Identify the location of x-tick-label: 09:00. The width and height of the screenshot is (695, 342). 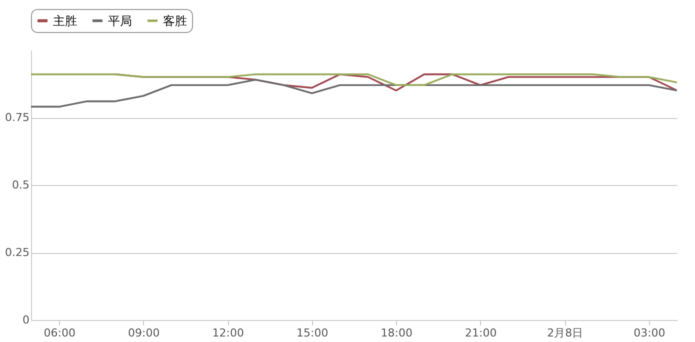
(144, 333).